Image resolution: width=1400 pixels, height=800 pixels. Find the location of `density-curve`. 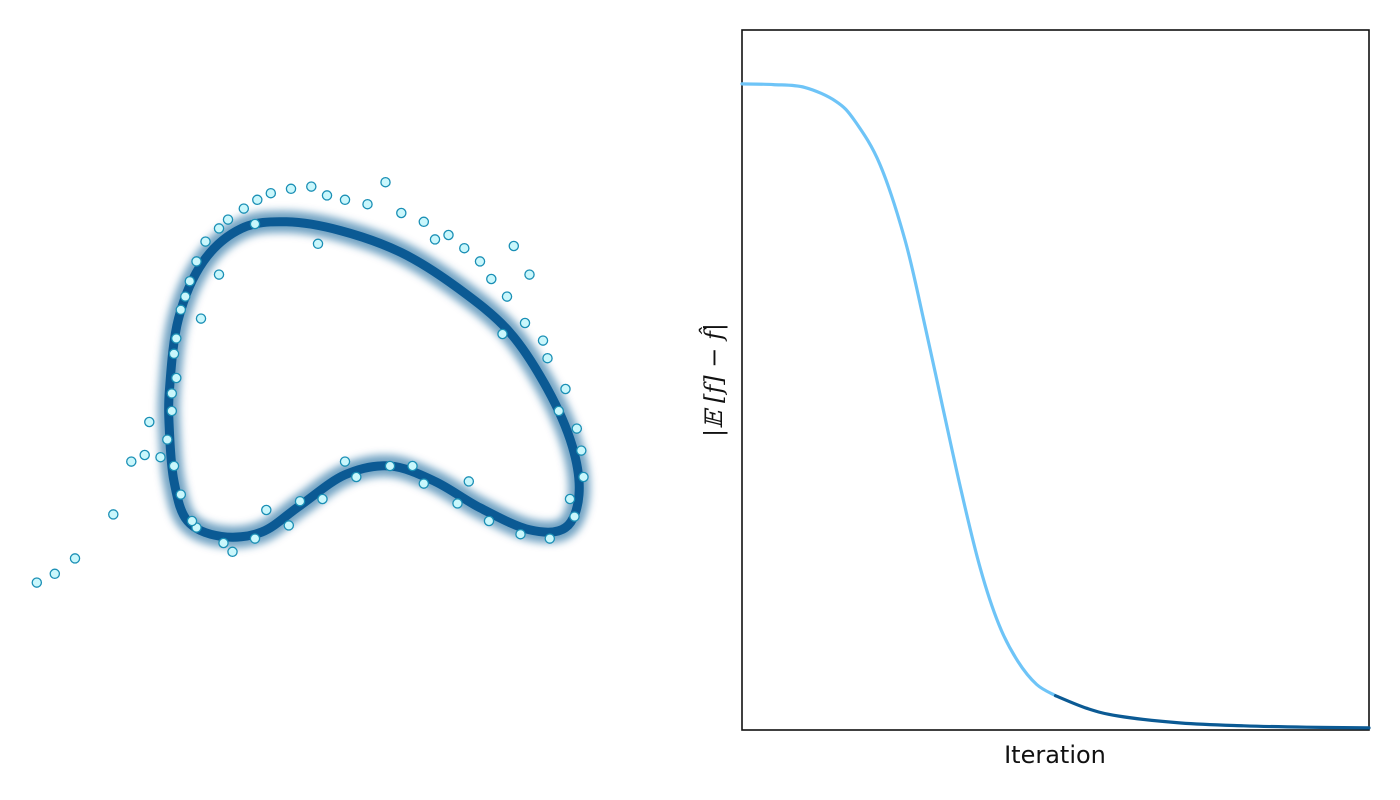

density-curve is located at coordinates (374, 379).